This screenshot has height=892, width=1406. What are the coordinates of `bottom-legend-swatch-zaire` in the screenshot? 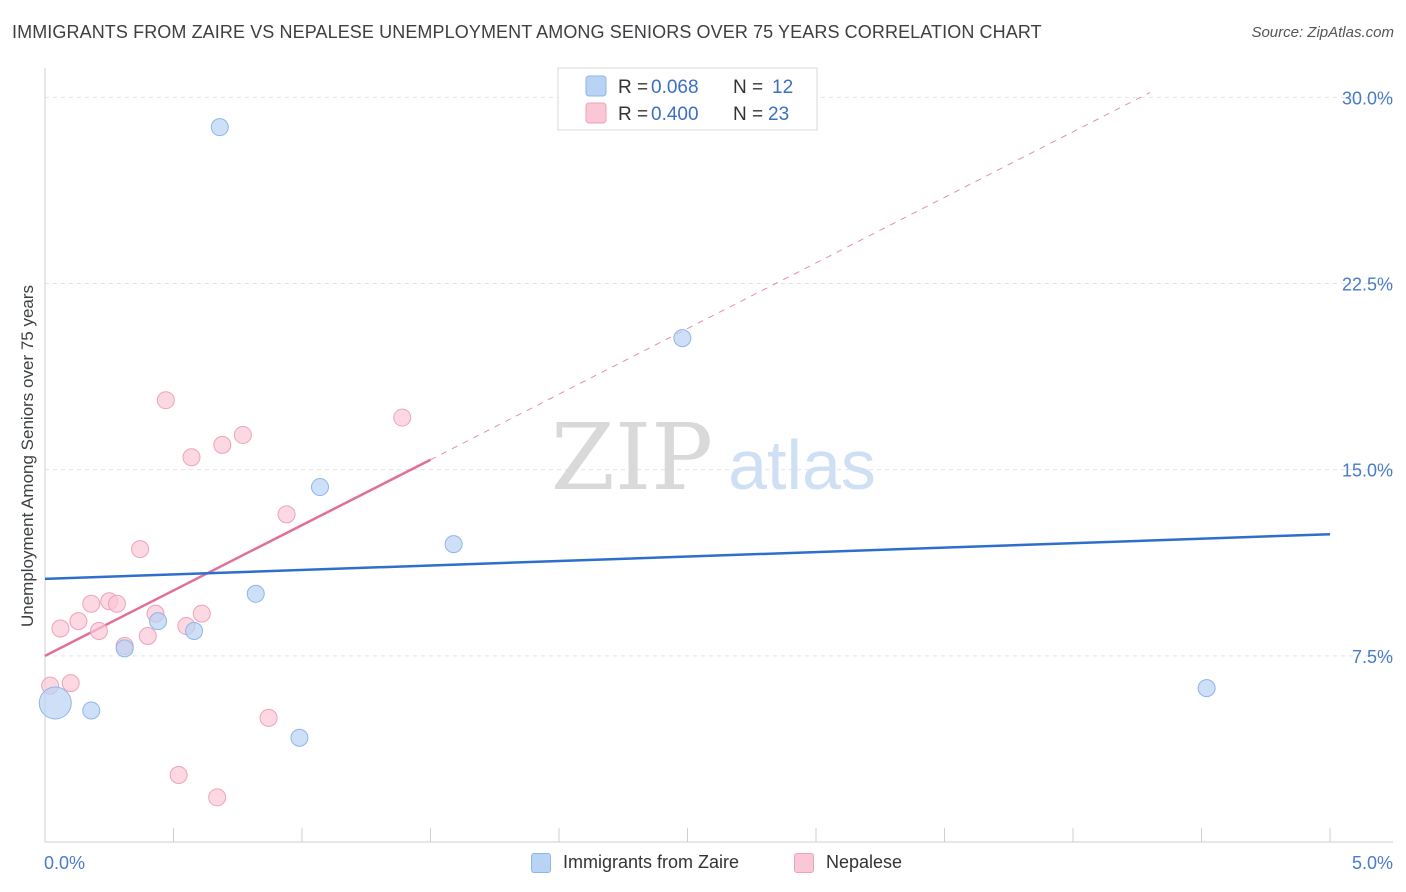 It's located at (541, 862).